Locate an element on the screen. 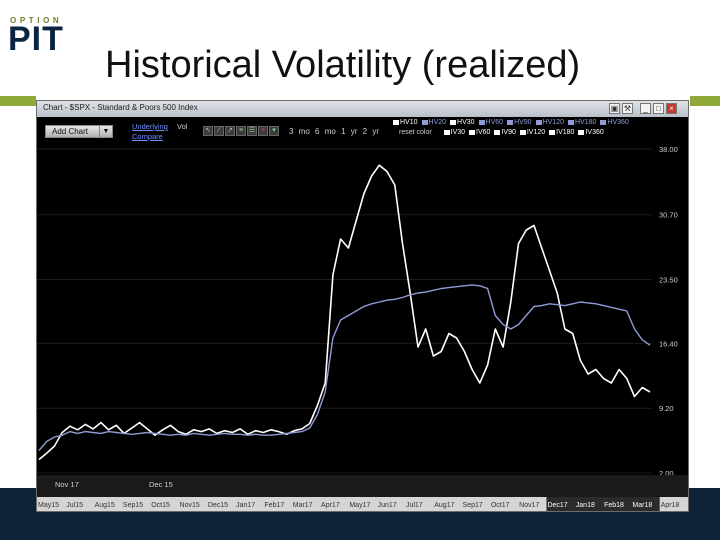 Image resolution: width=720 pixels, height=540 pixels. legend-label: HV20 is located at coordinates (437, 122).